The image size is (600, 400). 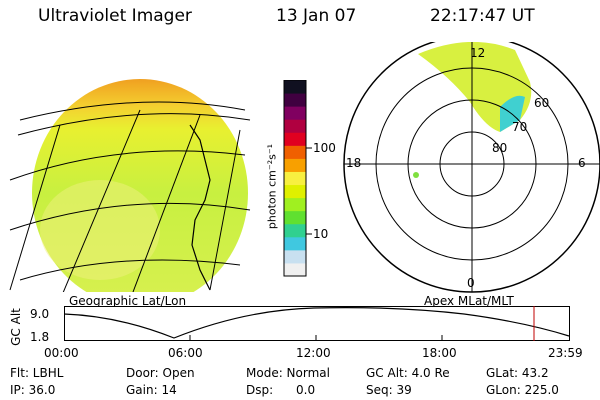 What do you see at coordinates (281, 390) in the screenshot?
I see `info-dsp: Dsp: 0.0` at bounding box center [281, 390].